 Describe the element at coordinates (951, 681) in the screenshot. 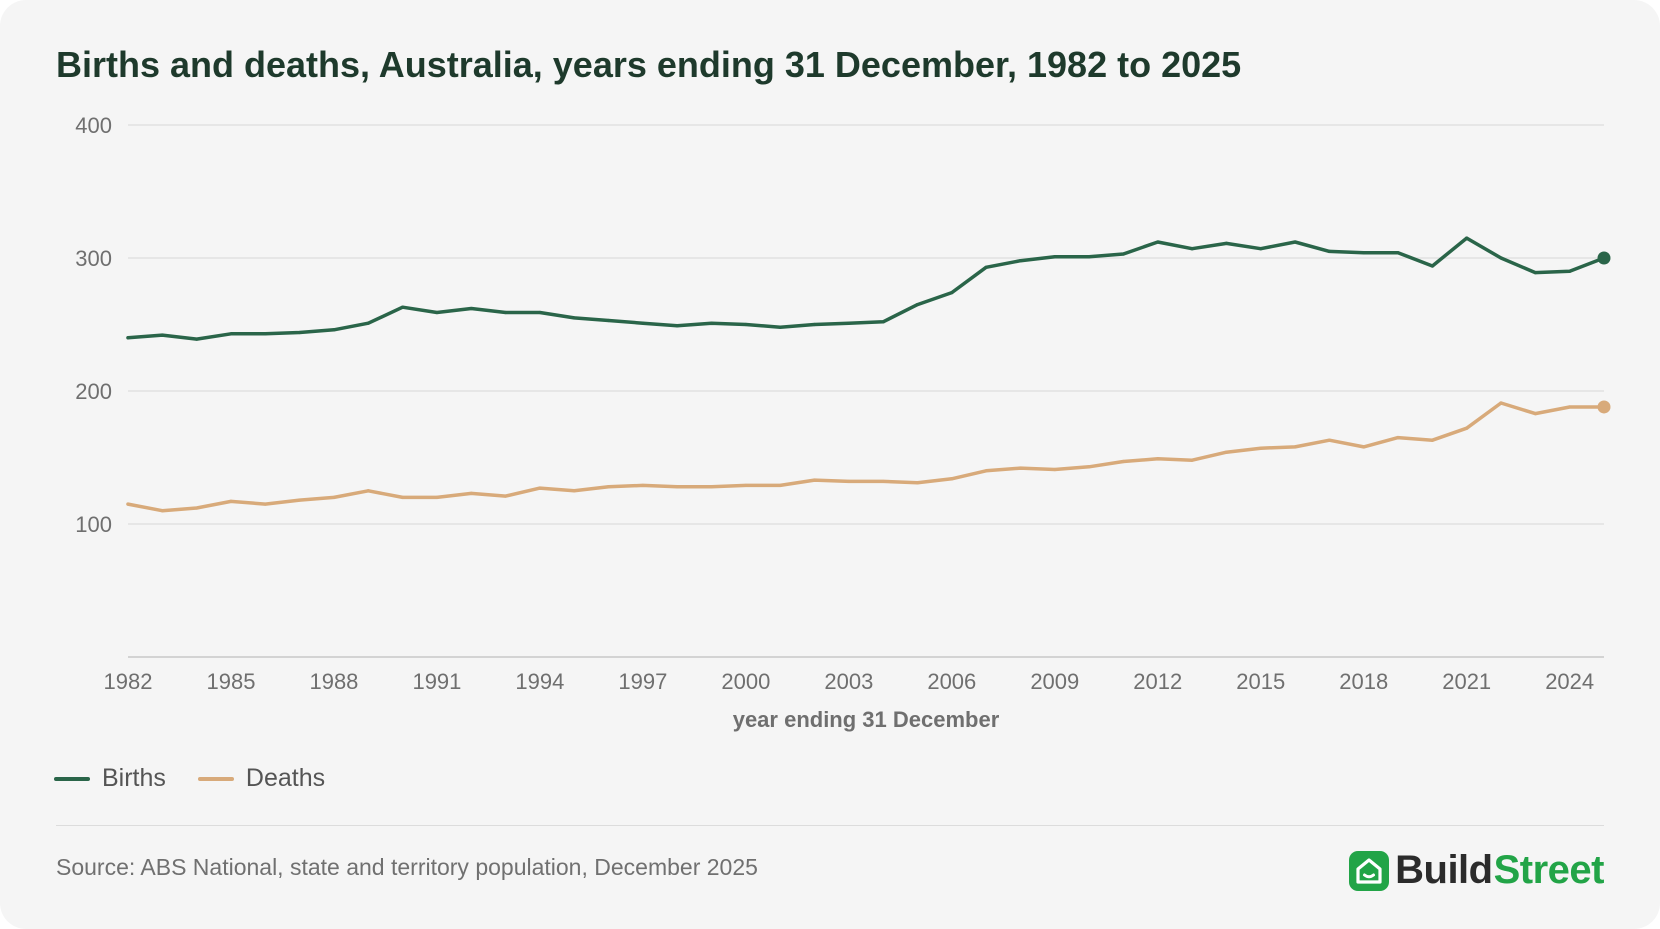

I see `x-tick-label: 2006` at that location.